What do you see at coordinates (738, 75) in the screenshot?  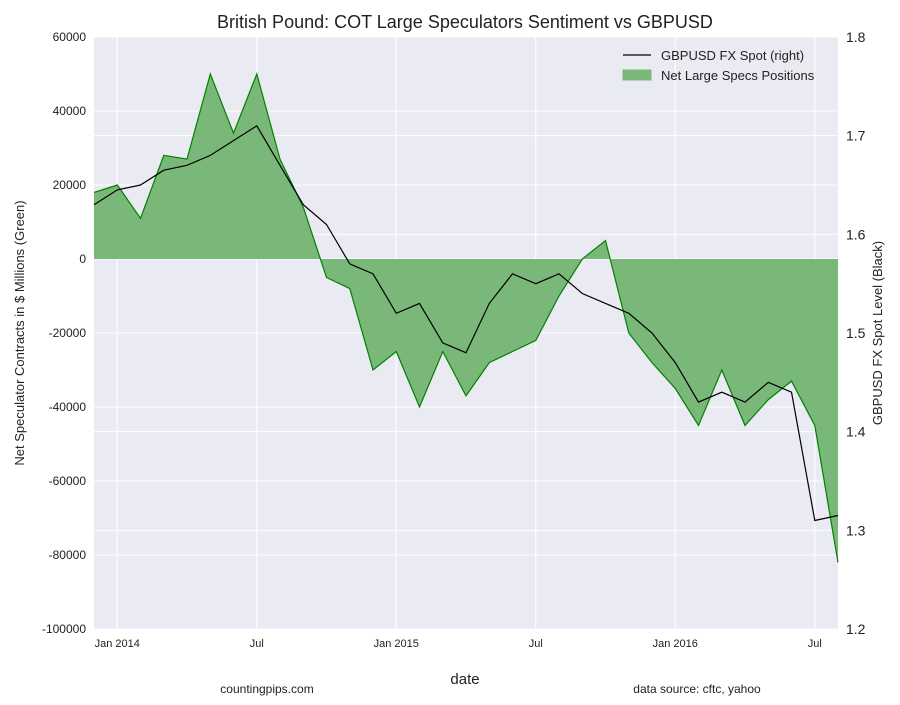 I see `legend-label: Net Large Specs Positions` at bounding box center [738, 75].